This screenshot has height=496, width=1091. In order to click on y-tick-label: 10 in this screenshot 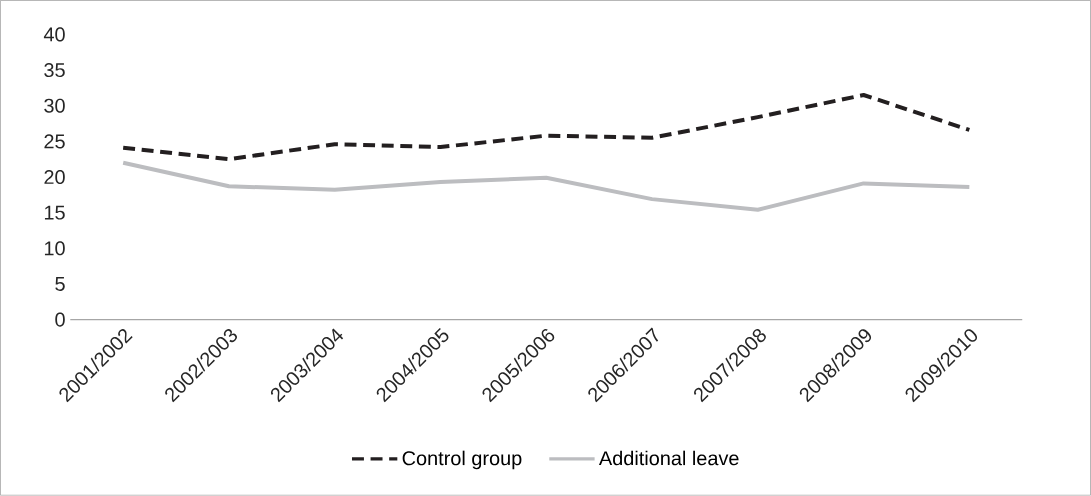, I will do `click(54, 248)`.